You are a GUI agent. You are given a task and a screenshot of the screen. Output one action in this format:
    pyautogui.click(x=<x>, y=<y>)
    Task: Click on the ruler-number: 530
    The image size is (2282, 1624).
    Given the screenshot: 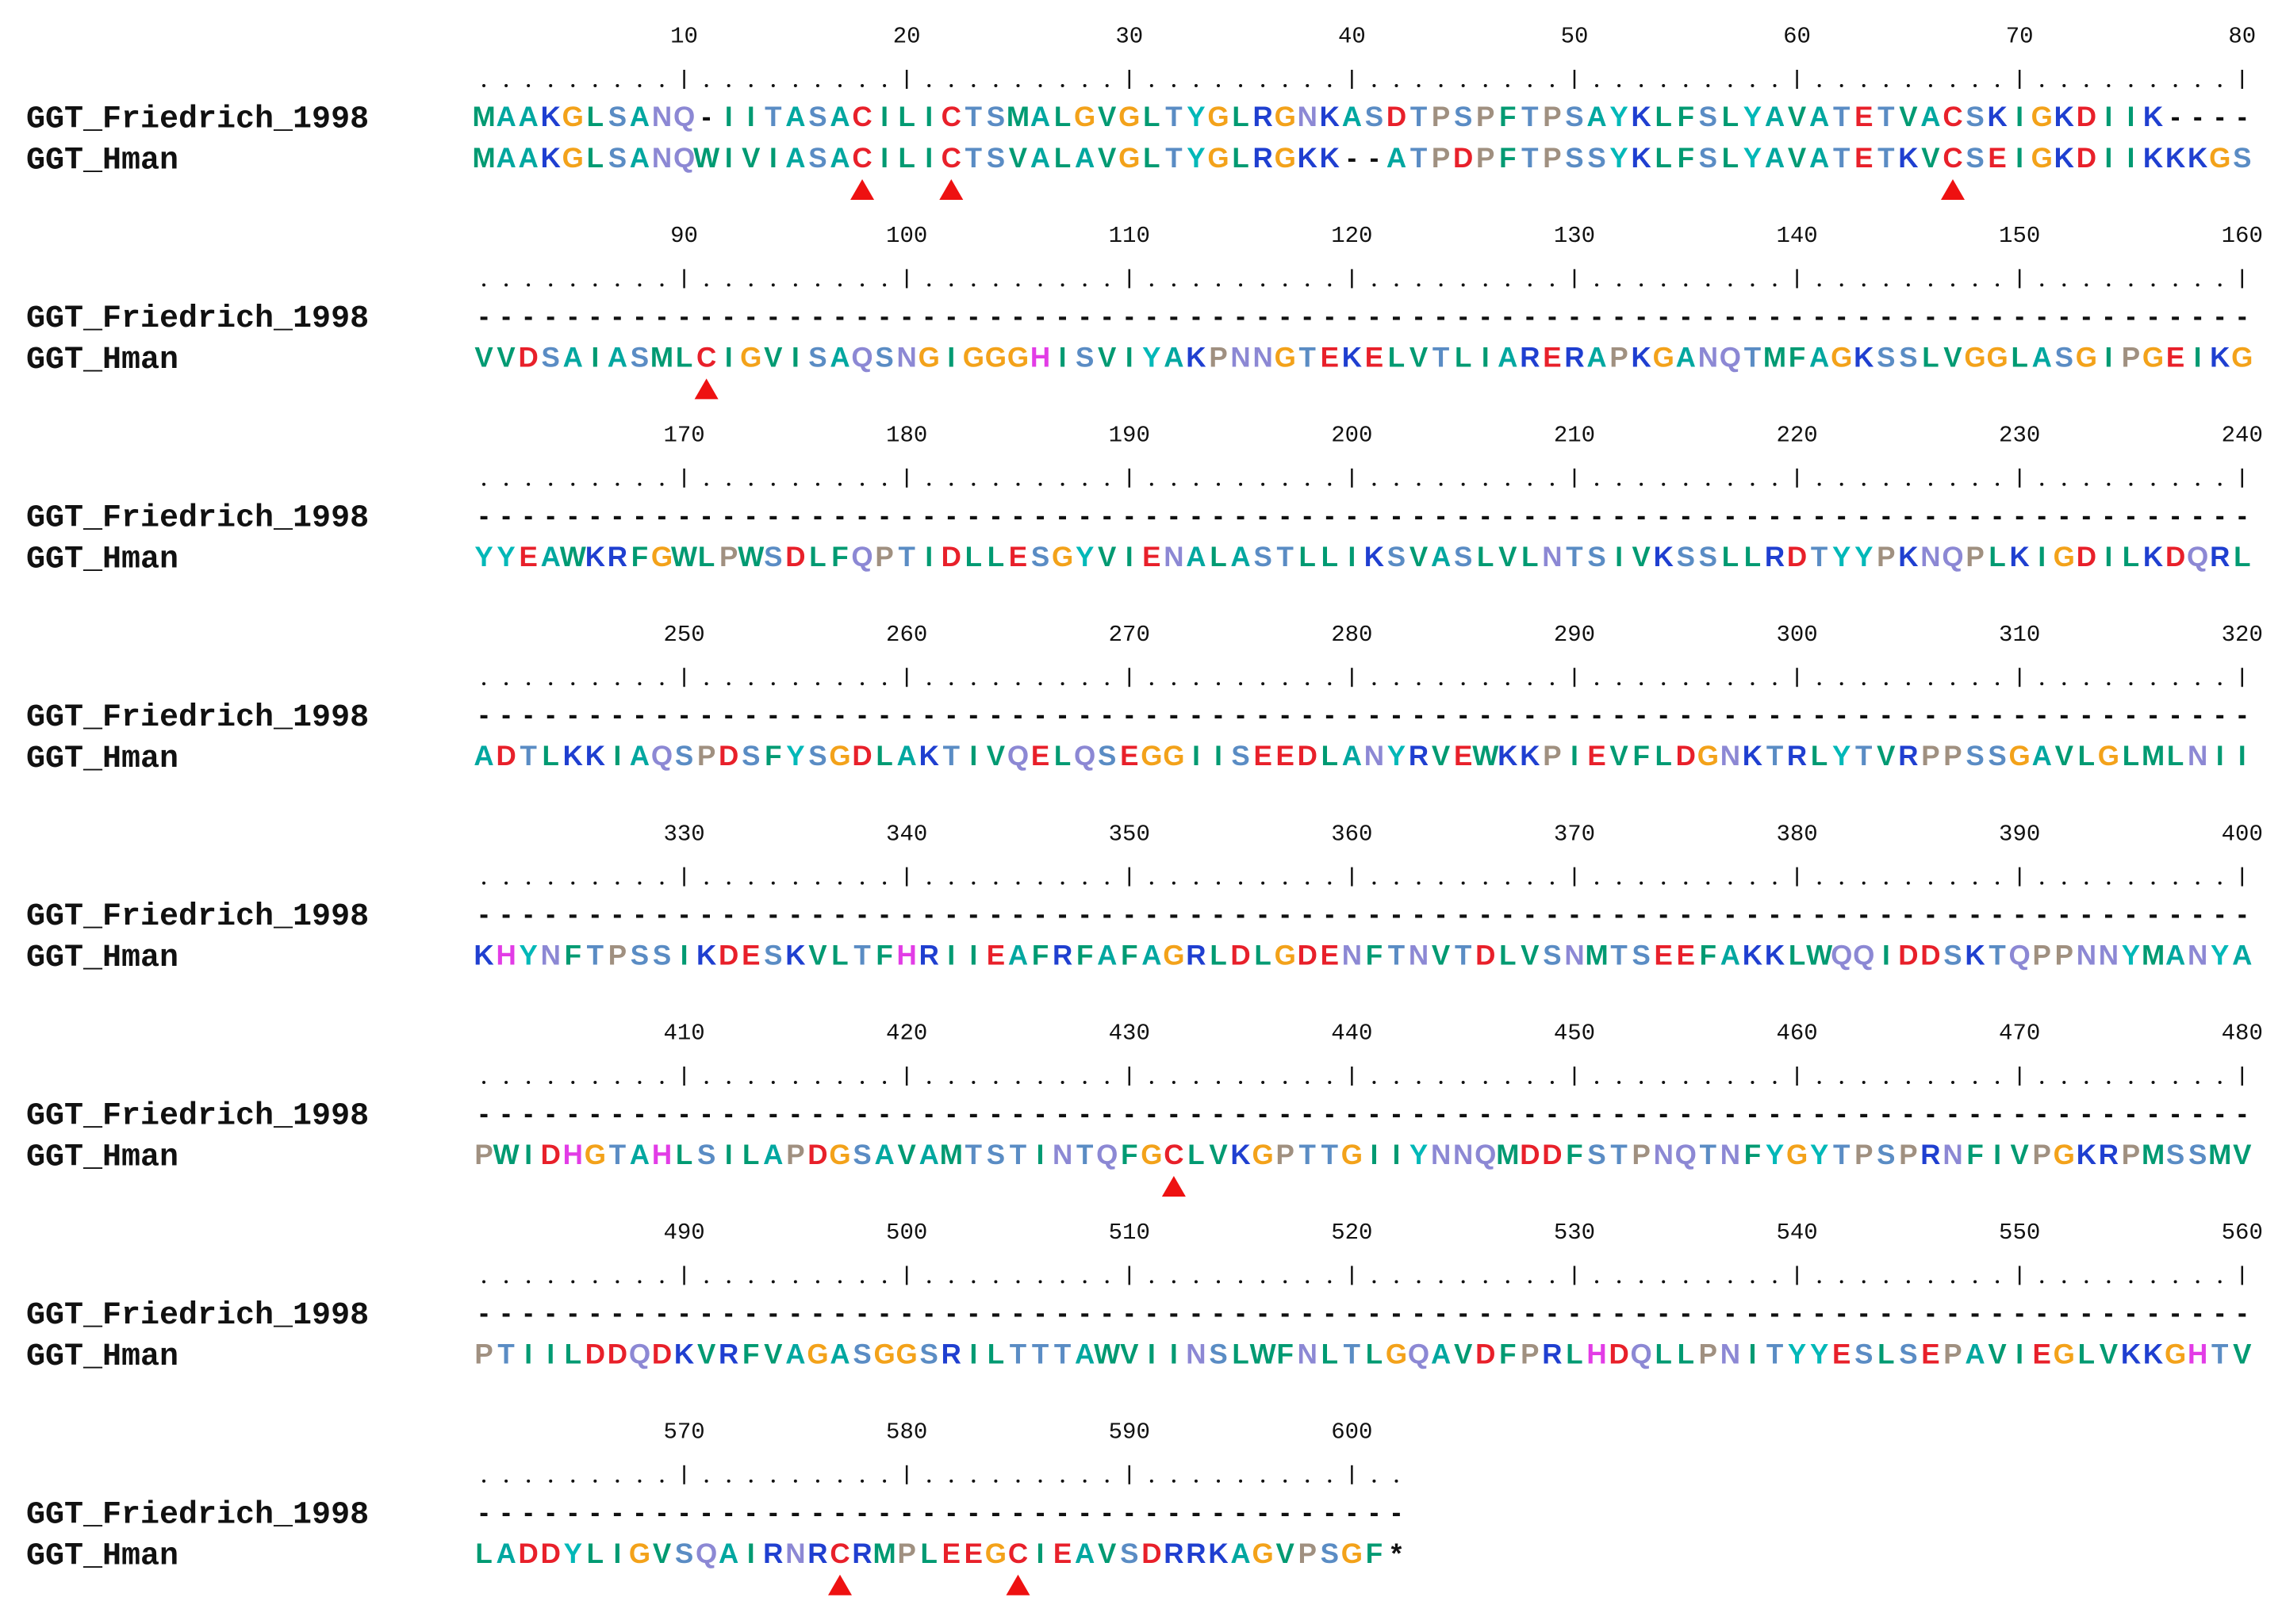 What is the action you would take?
    pyautogui.click(x=1574, y=1233)
    